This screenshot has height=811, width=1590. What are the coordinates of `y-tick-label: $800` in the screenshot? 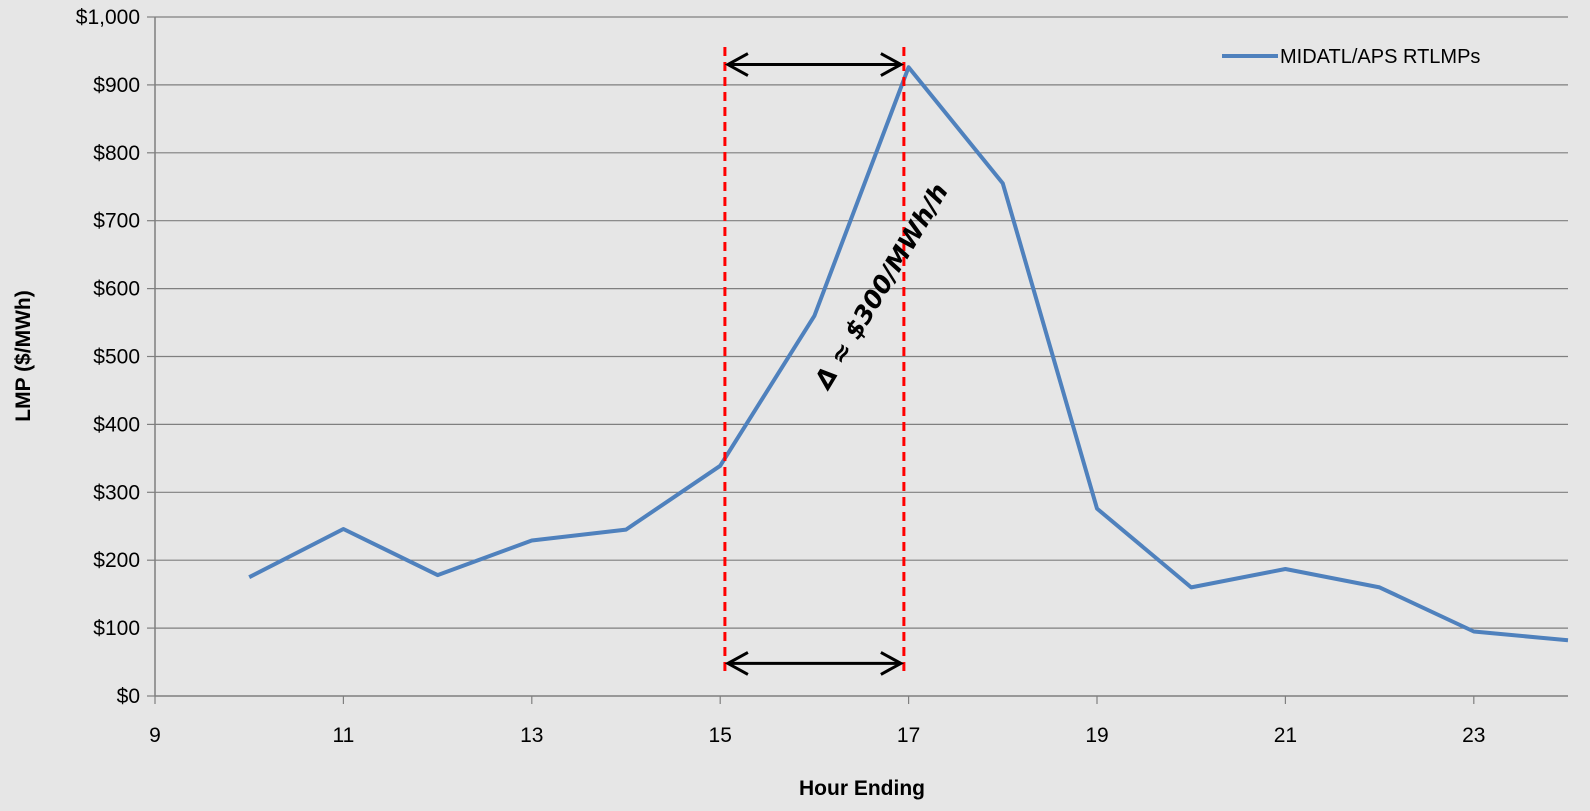 It's located at (116, 153).